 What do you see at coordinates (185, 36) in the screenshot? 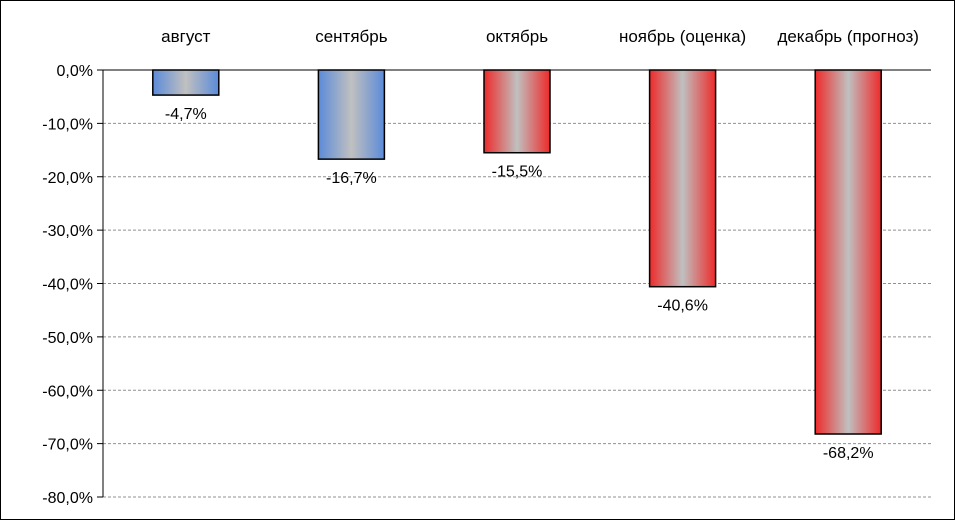
I see `category-label: август` at bounding box center [185, 36].